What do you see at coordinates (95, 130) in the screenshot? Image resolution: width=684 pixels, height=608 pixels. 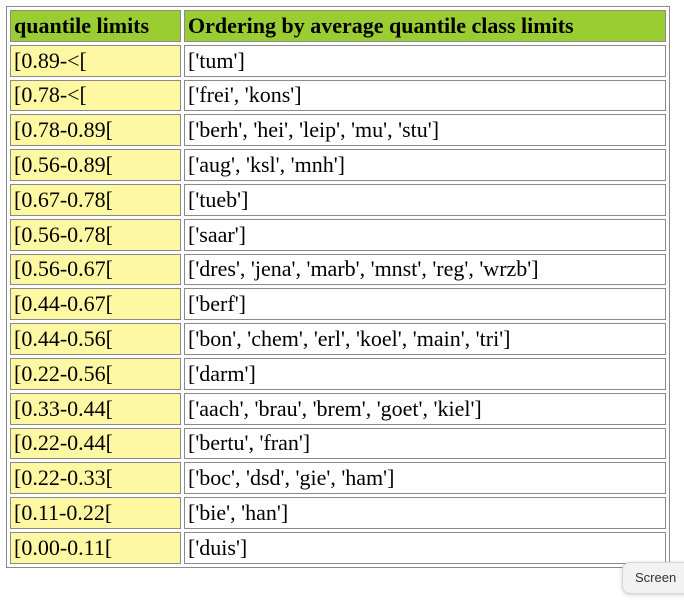 I see `limit-cell: [0.78-0.89[` at bounding box center [95, 130].